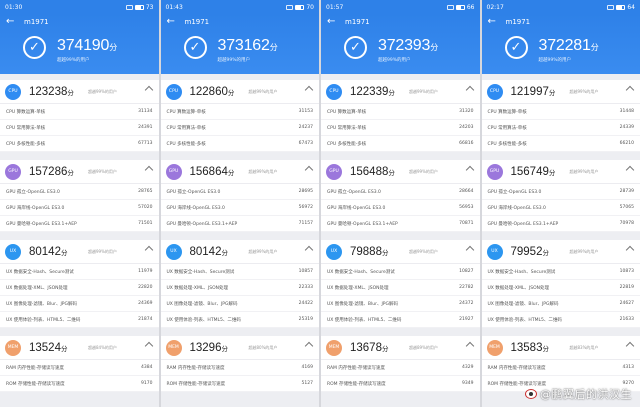  Describe the element at coordinates (305, 223) in the screenshot. I see `score-row-value: 71157` at that location.